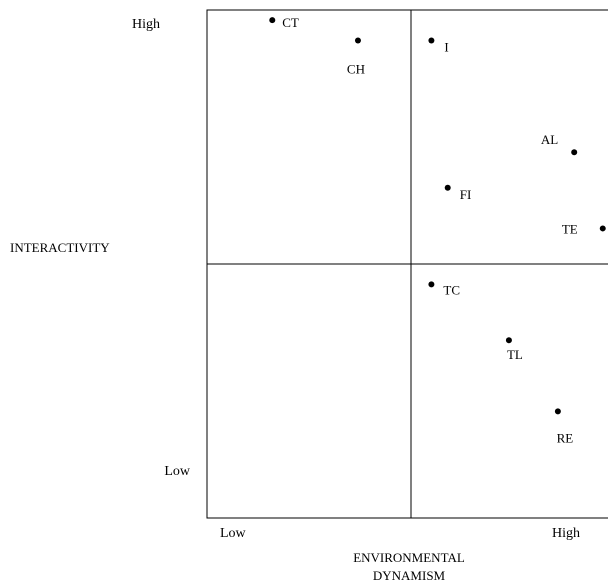 Image resolution: width=608 pixels, height=588 pixels. I want to click on point-label-te: TE, so click(570, 228).